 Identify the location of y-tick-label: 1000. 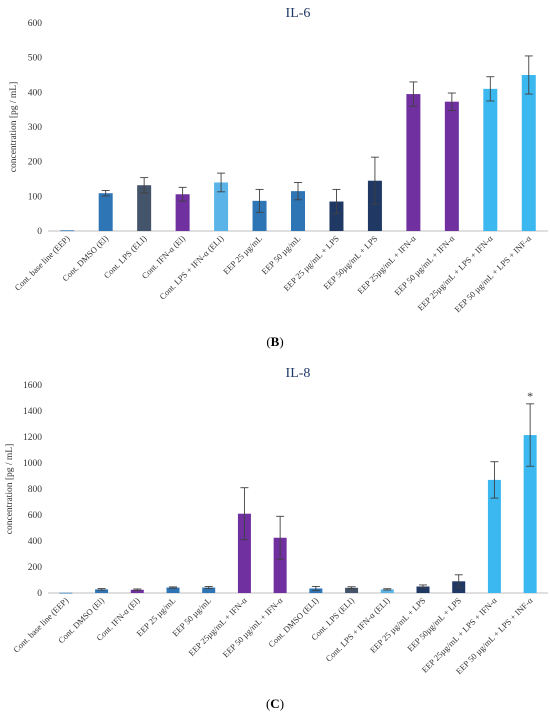
(32, 464).